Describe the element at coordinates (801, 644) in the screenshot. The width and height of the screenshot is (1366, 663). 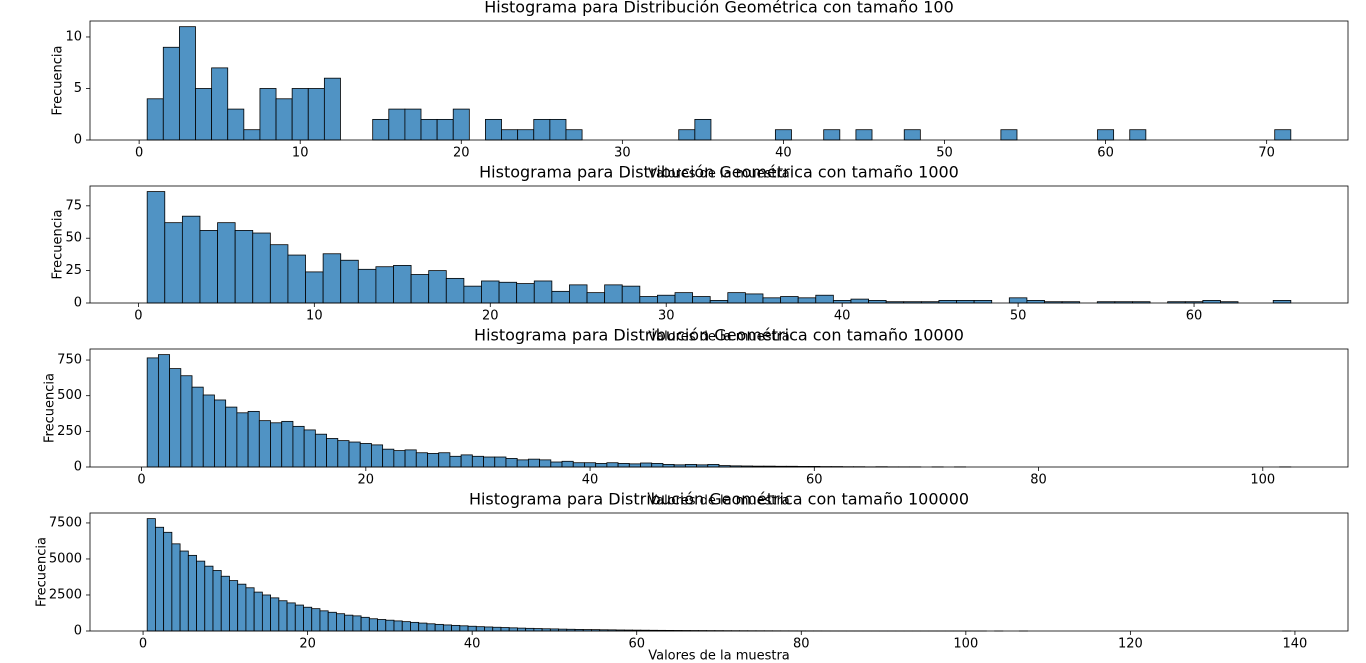
I see `x-tick-label: 80` at that location.